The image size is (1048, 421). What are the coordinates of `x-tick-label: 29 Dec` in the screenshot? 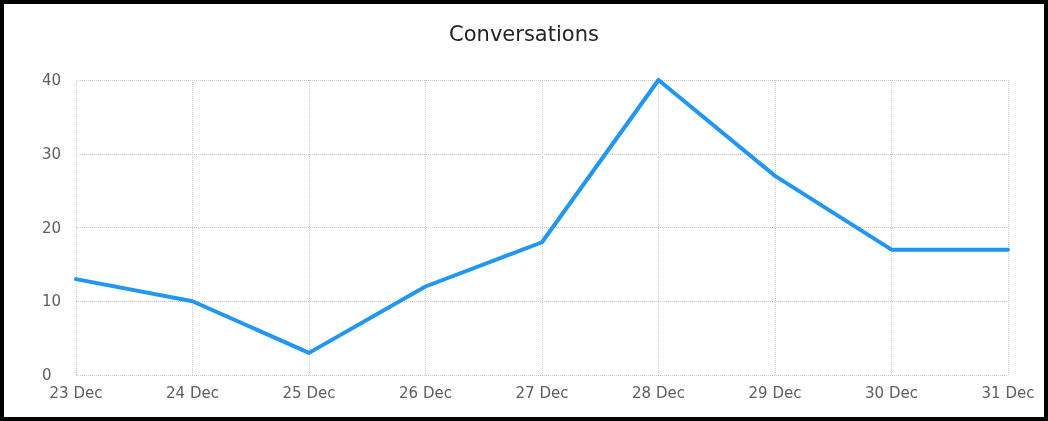 It's located at (775, 392).